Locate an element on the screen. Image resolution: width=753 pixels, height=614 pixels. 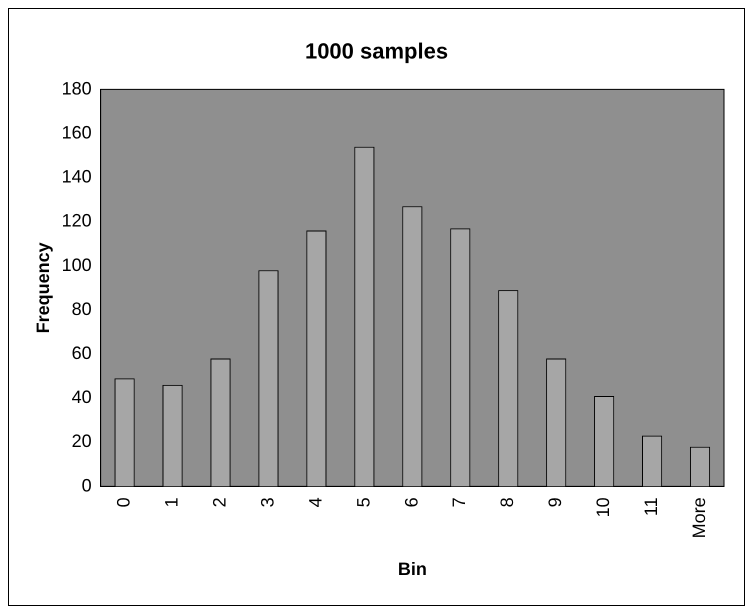
x-tick-label: 10 is located at coordinates (603, 507).